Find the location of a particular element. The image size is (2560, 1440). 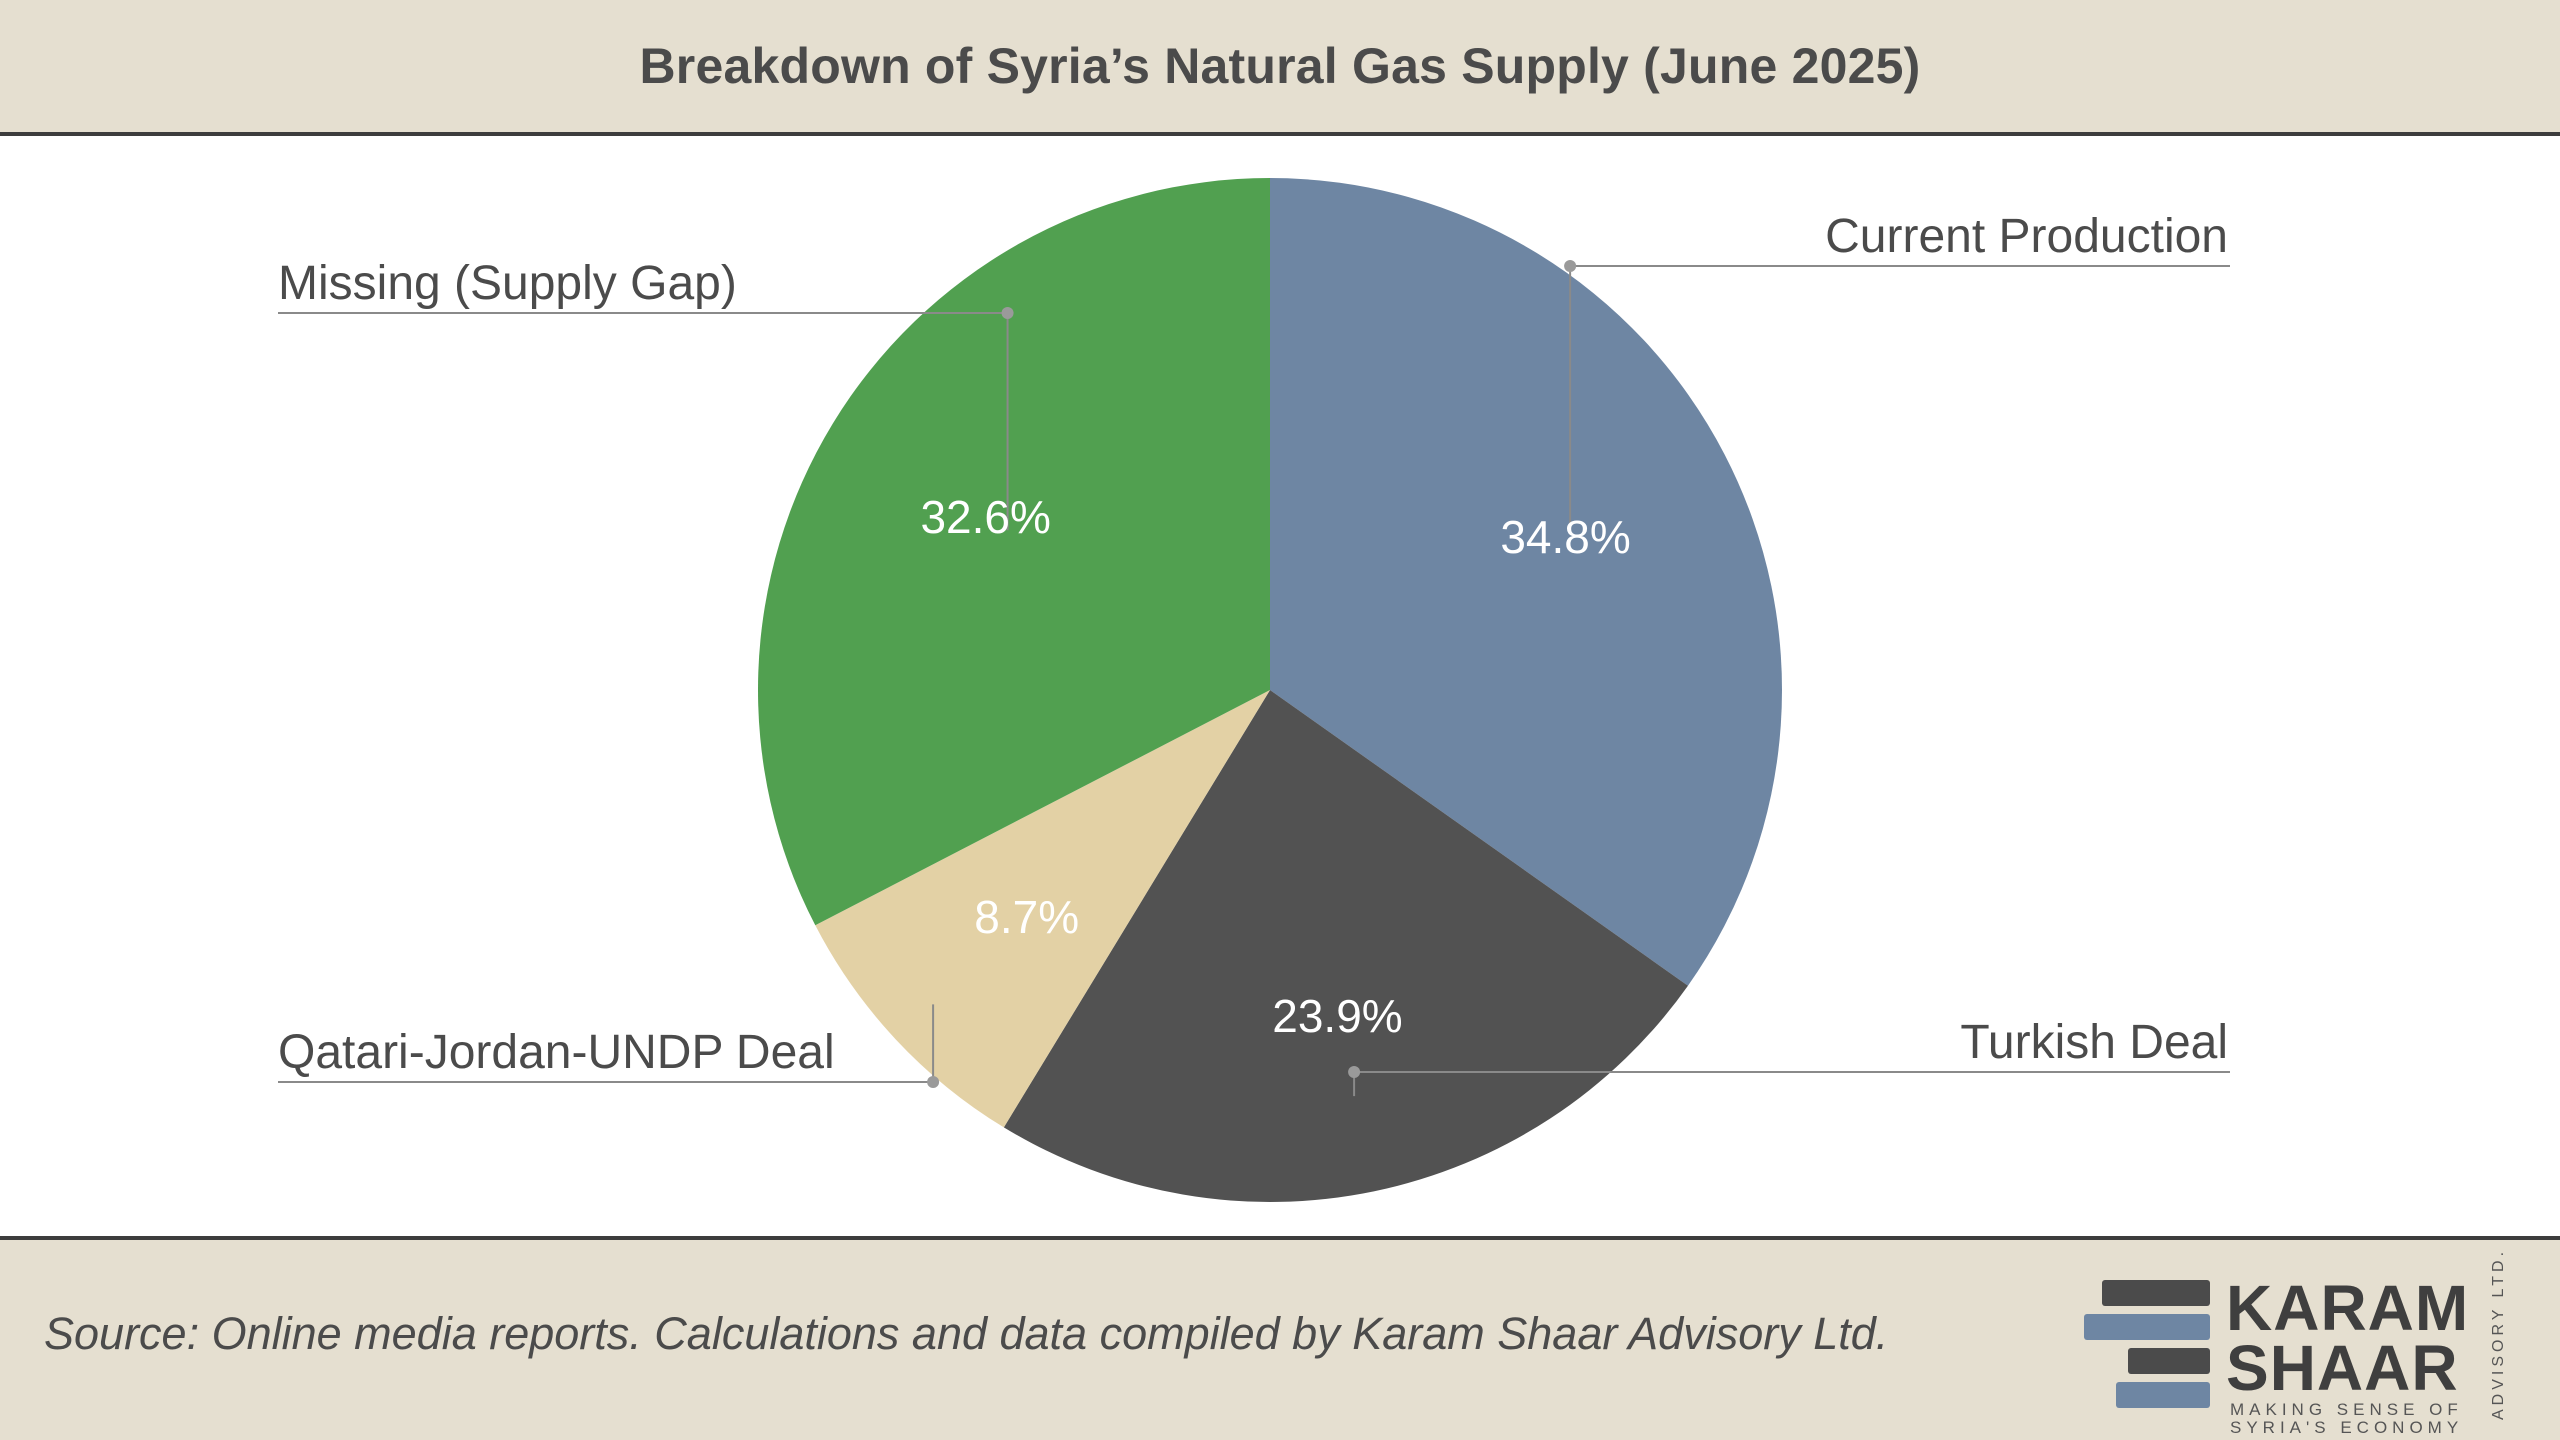

data-label-turkish-deal: 23.9% is located at coordinates (1337, 1016).